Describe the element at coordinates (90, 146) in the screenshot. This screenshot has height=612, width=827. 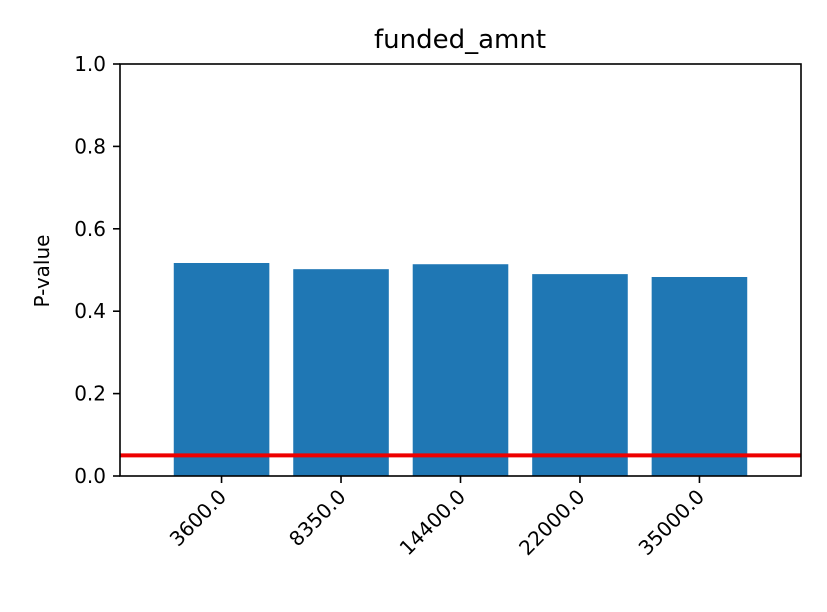
I see `y-tick-label: 0.8` at that location.